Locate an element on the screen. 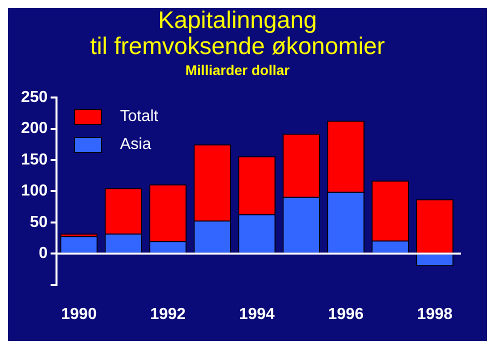 The height and width of the screenshot is (349, 495). x-tick-label: 1992 is located at coordinates (168, 314).